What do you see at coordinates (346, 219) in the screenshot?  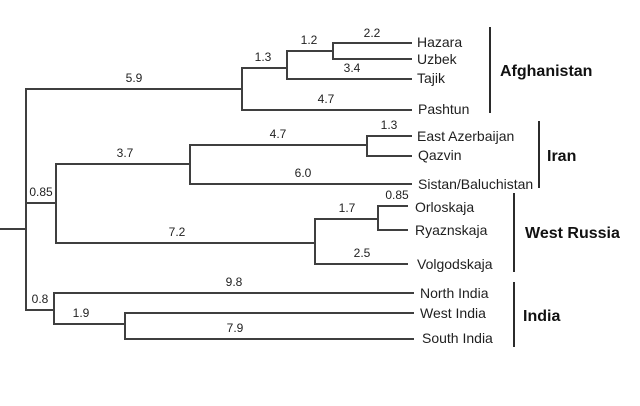 I see `branch-line-orloskaja-ryaznskaja` at bounding box center [346, 219].